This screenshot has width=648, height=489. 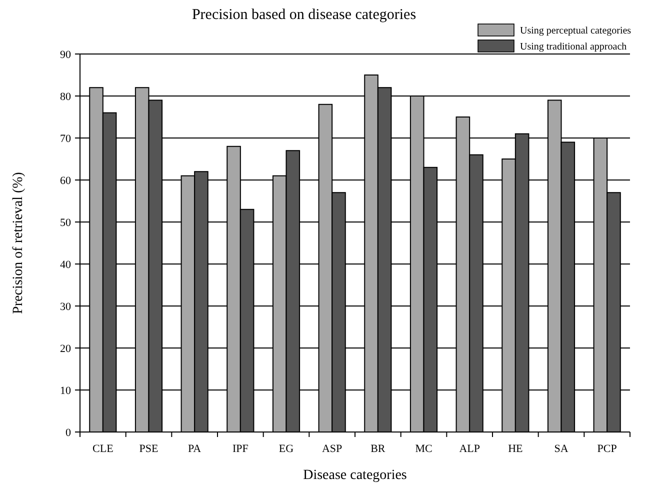 I want to click on y-tick-label: 40, so click(x=66, y=264).